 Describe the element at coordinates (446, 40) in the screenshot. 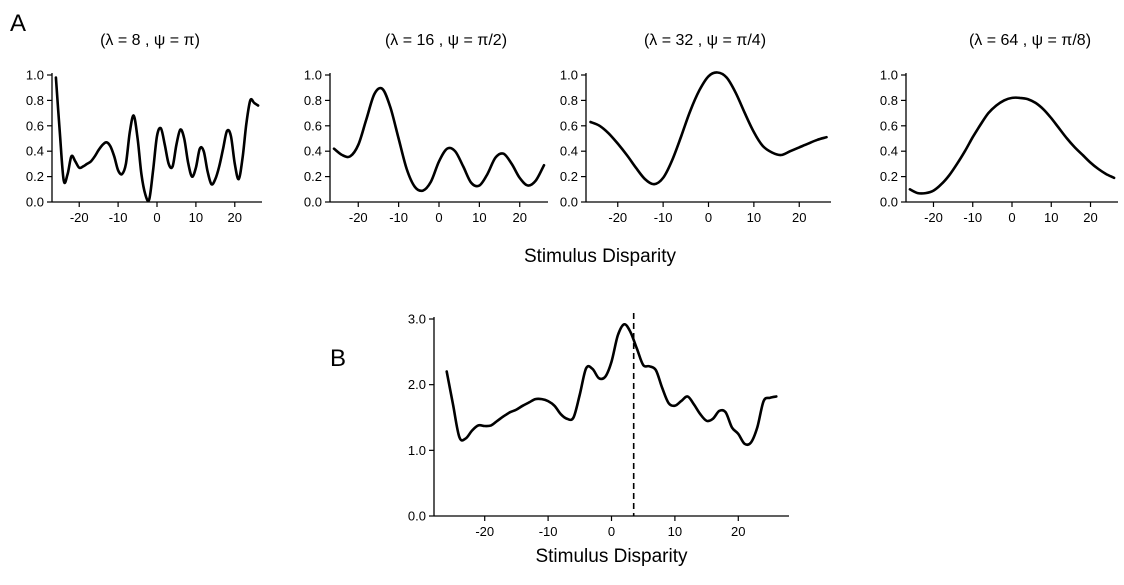

I see `chart-2-title: (λ = 16 , ψ = π/2)` at that location.